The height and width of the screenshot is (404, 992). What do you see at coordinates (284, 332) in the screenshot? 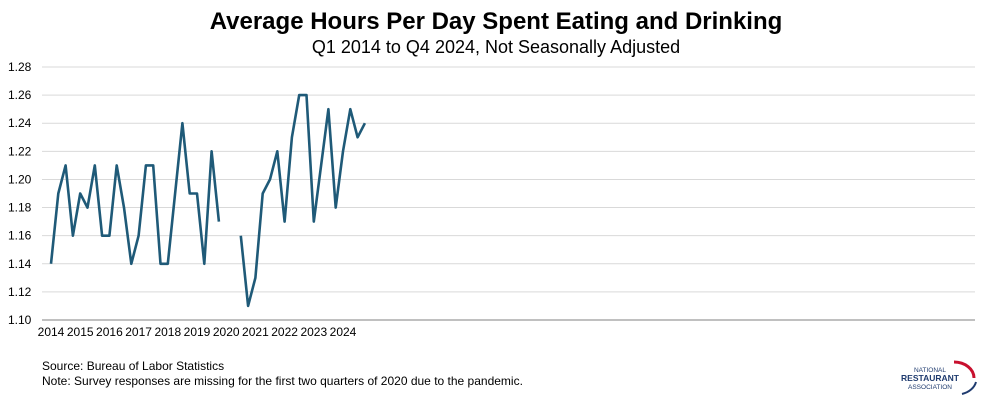
I see `x-tick-label: 2022` at bounding box center [284, 332].